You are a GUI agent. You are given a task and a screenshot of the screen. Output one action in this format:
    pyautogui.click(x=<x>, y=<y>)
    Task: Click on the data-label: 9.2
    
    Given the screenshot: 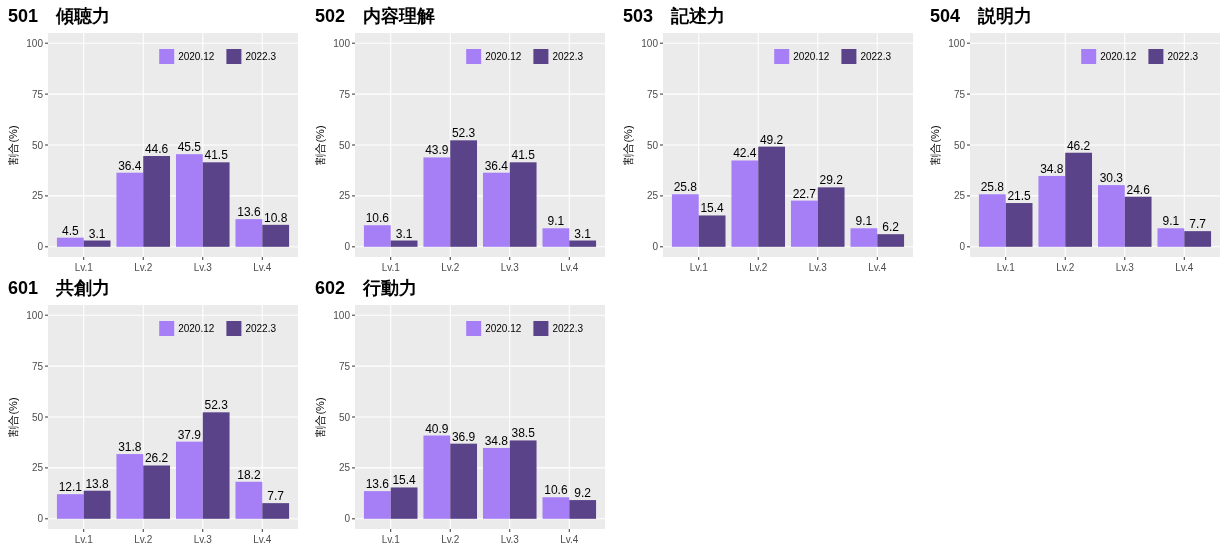 What is the action you would take?
    pyautogui.click(x=583, y=493)
    